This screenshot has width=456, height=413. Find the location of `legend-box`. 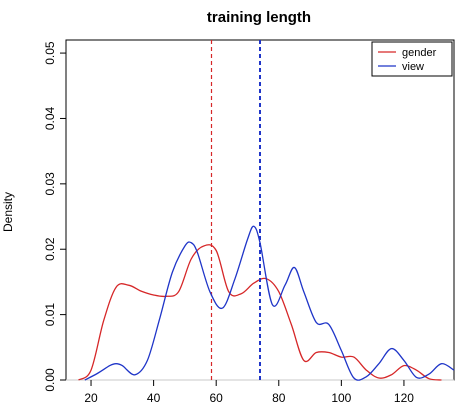

legend-box is located at coordinates (412, 59).